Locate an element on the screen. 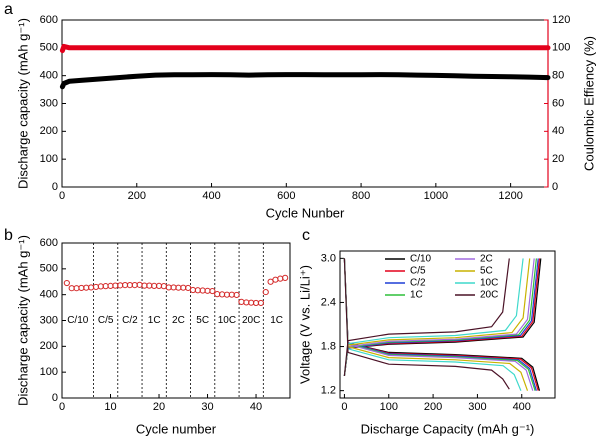 Image resolution: width=600 pixels, height=440 pixels. x-tick-label: 10 is located at coordinates (110, 407).